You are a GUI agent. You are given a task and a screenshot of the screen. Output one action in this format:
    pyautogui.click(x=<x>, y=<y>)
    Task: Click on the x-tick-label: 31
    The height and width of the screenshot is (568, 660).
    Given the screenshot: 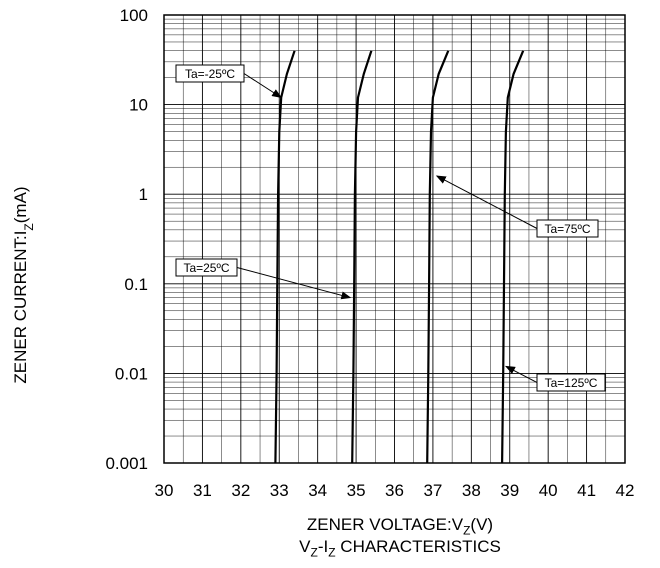 What is the action you would take?
    pyautogui.click(x=202, y=490)
    